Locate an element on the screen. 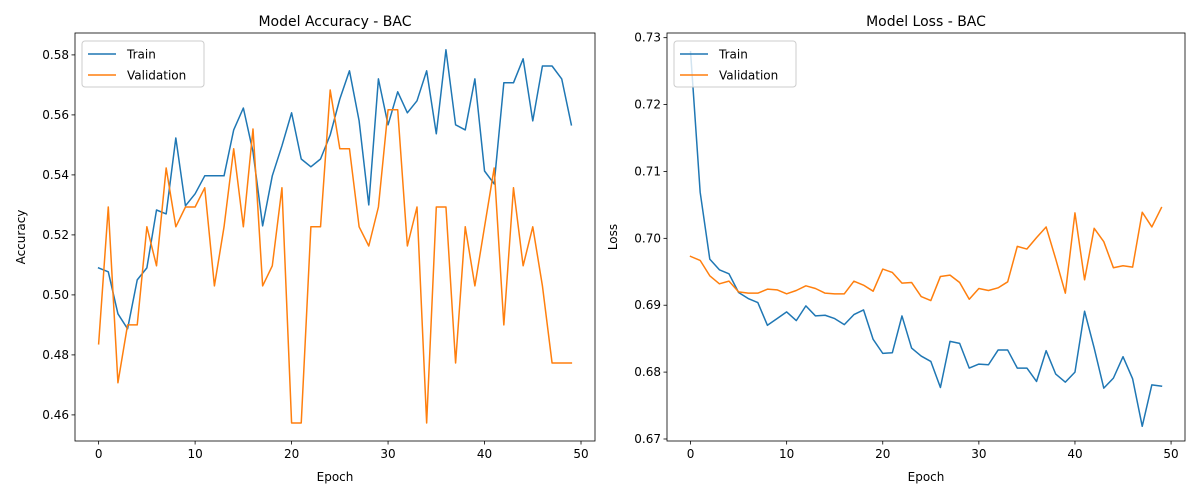  accuracy-x-tick-label: 0 is located at coordinates (99, 454).